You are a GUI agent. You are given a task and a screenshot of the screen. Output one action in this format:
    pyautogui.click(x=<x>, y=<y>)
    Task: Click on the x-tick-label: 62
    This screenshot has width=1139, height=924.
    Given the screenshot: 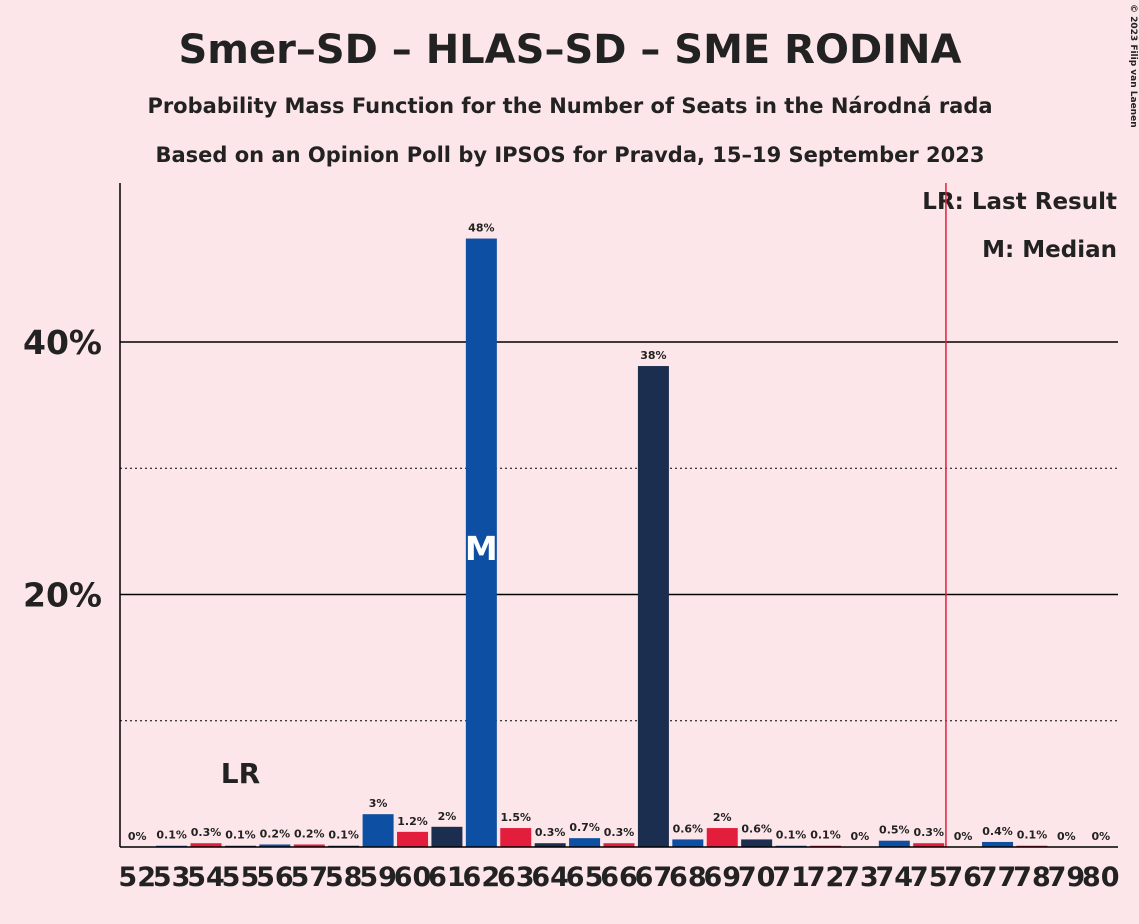 What is the action you would take?
    pyautogui.click(x=482, y=877)
    